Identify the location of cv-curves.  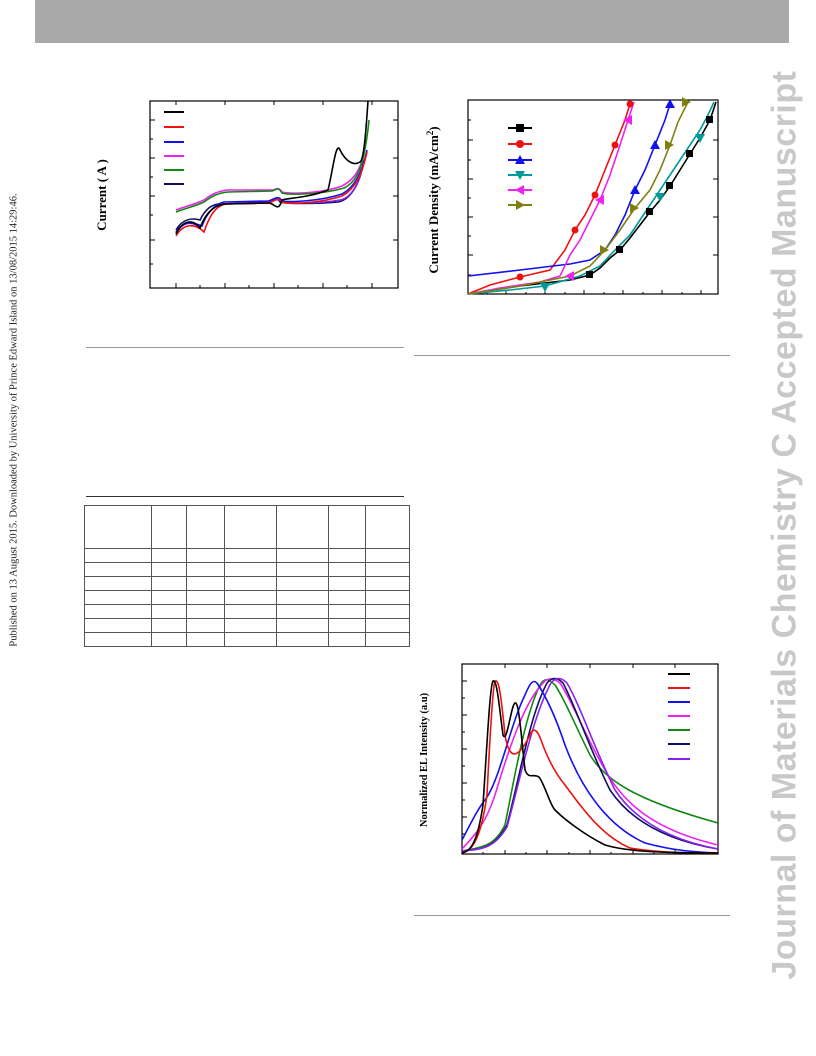
(272, 168).